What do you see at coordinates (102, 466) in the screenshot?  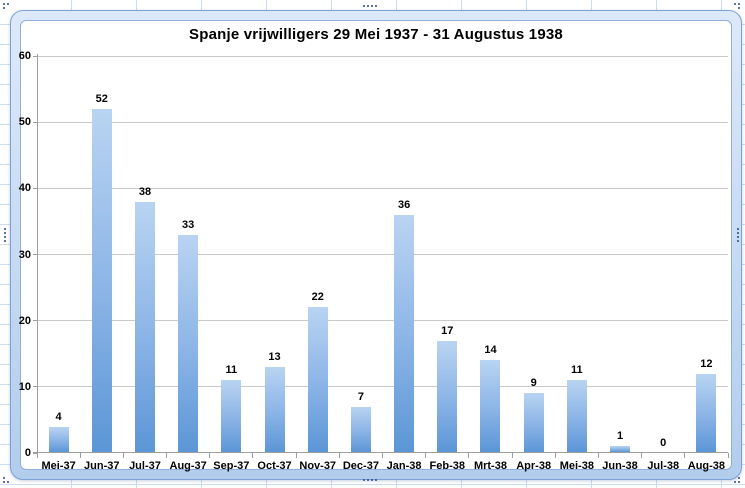 I see `x-axis-label: Jun-37` at bounding box center [102, 466].